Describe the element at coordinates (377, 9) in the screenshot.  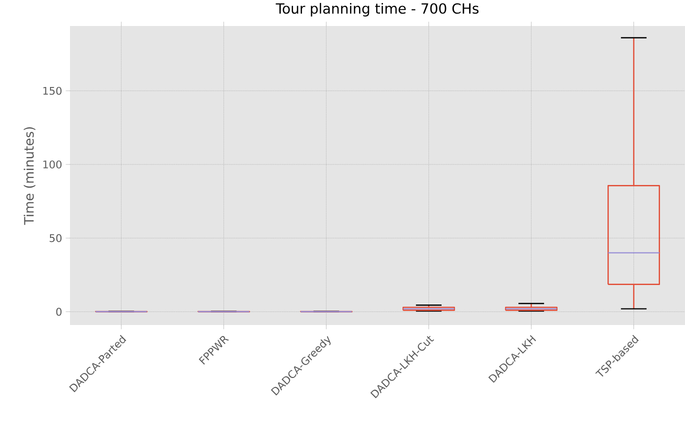
I see `chart-title: Tour planning time - 700 CHs` at that location.